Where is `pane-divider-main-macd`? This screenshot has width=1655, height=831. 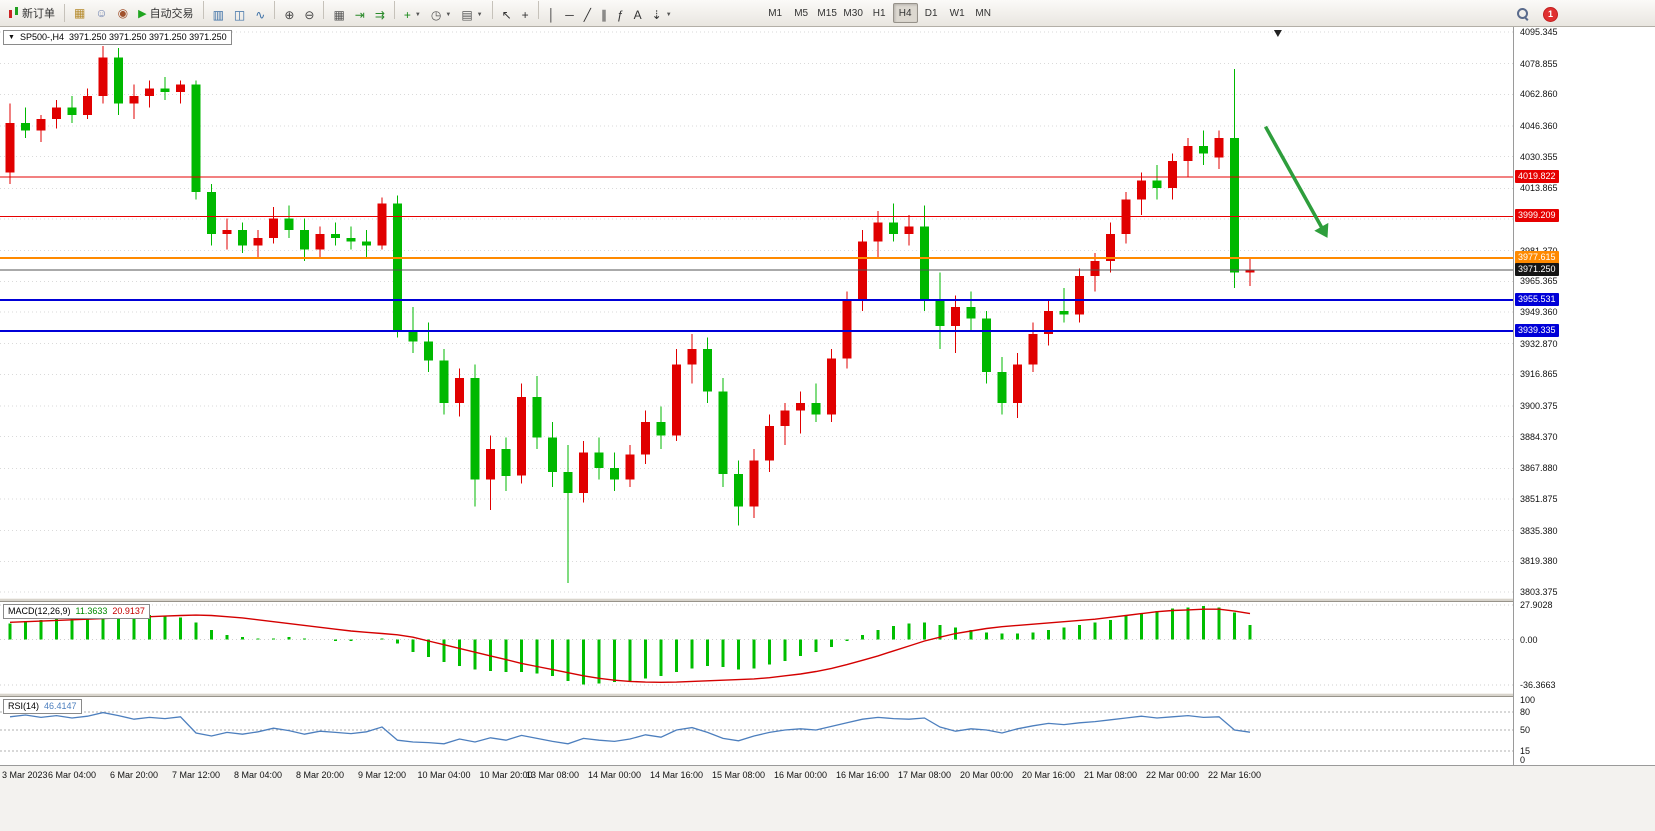 pane-divider-main-macd is located at coordinates (827, 600).